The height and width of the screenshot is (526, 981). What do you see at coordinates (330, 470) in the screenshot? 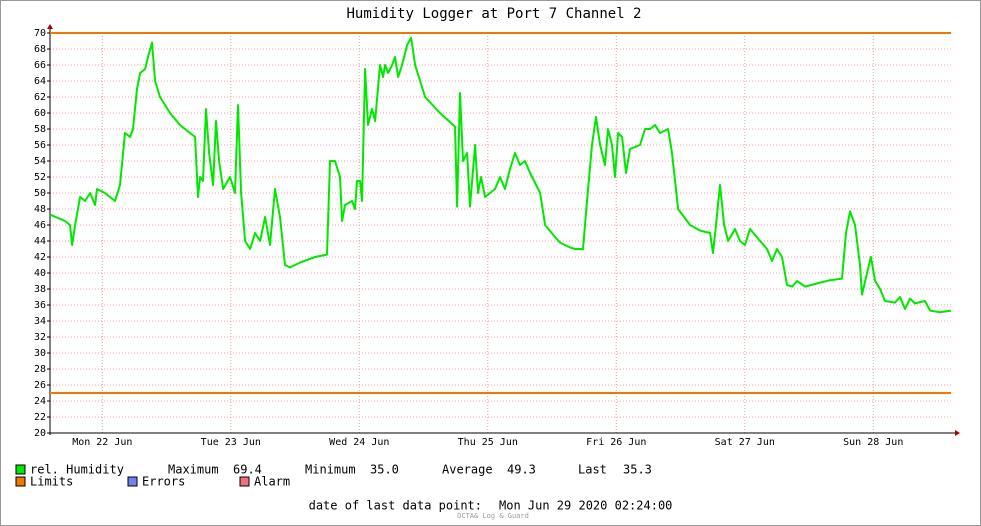
I see `stat-label: Minimum` at bounding box center [330, 470].